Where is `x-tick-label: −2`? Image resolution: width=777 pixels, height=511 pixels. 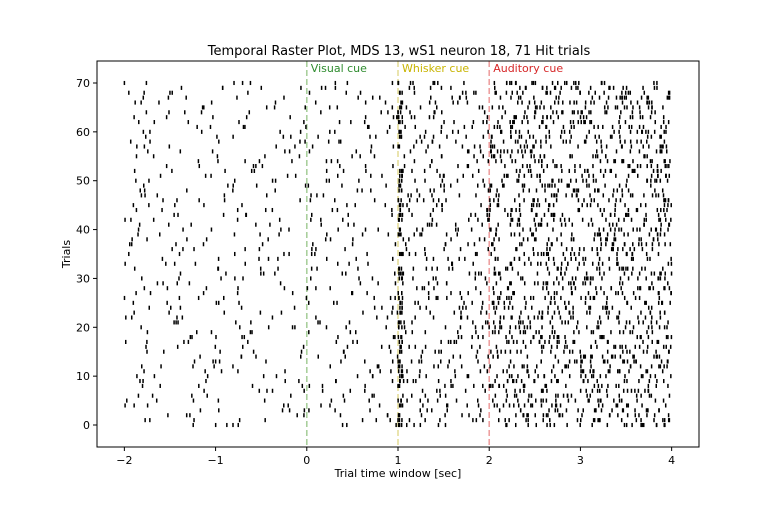 x-tick-label: −2 is located at coordinates (124, 460).